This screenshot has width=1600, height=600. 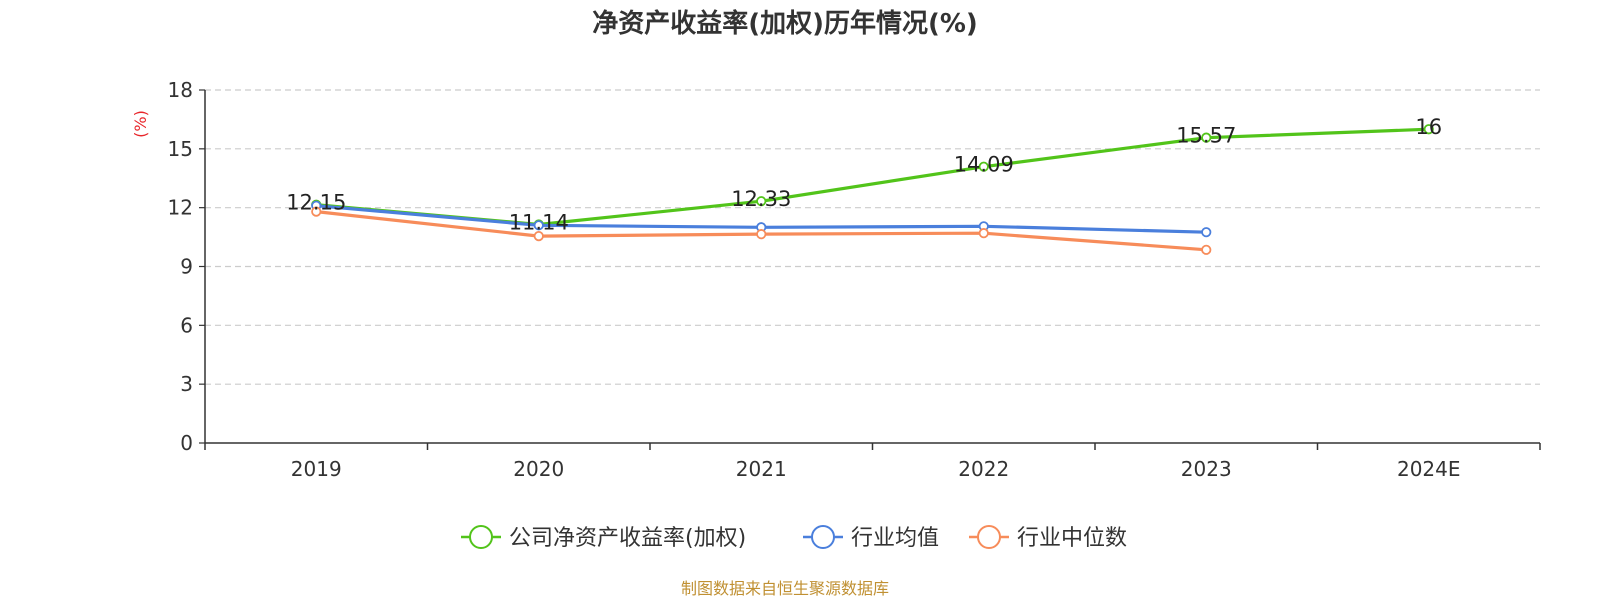 What do you see at coordinates (180, 90) in the screenshot?
I see `y-tick-label: 18` at bounding box center [180, 90].